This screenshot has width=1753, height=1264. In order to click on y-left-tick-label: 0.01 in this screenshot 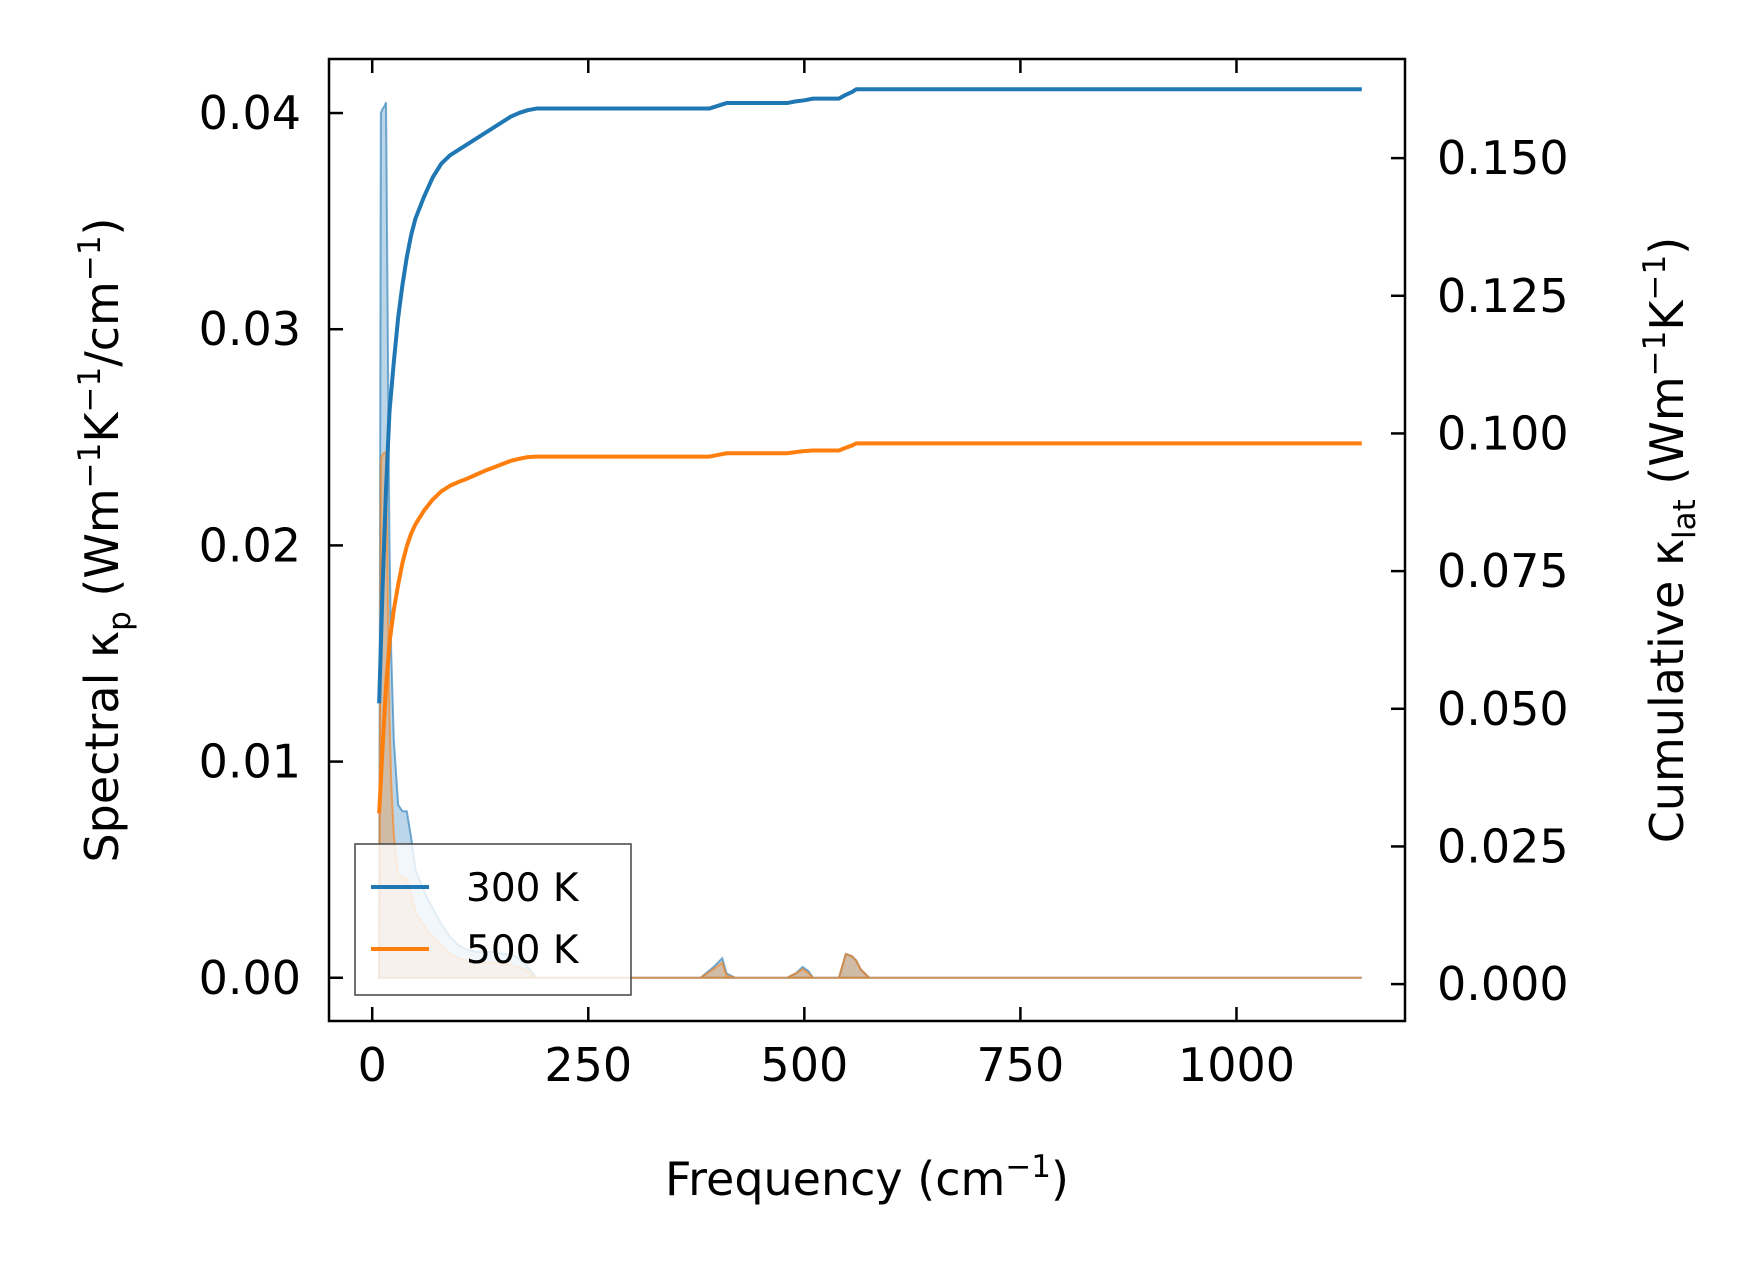, I will do `click(250, 762)`.